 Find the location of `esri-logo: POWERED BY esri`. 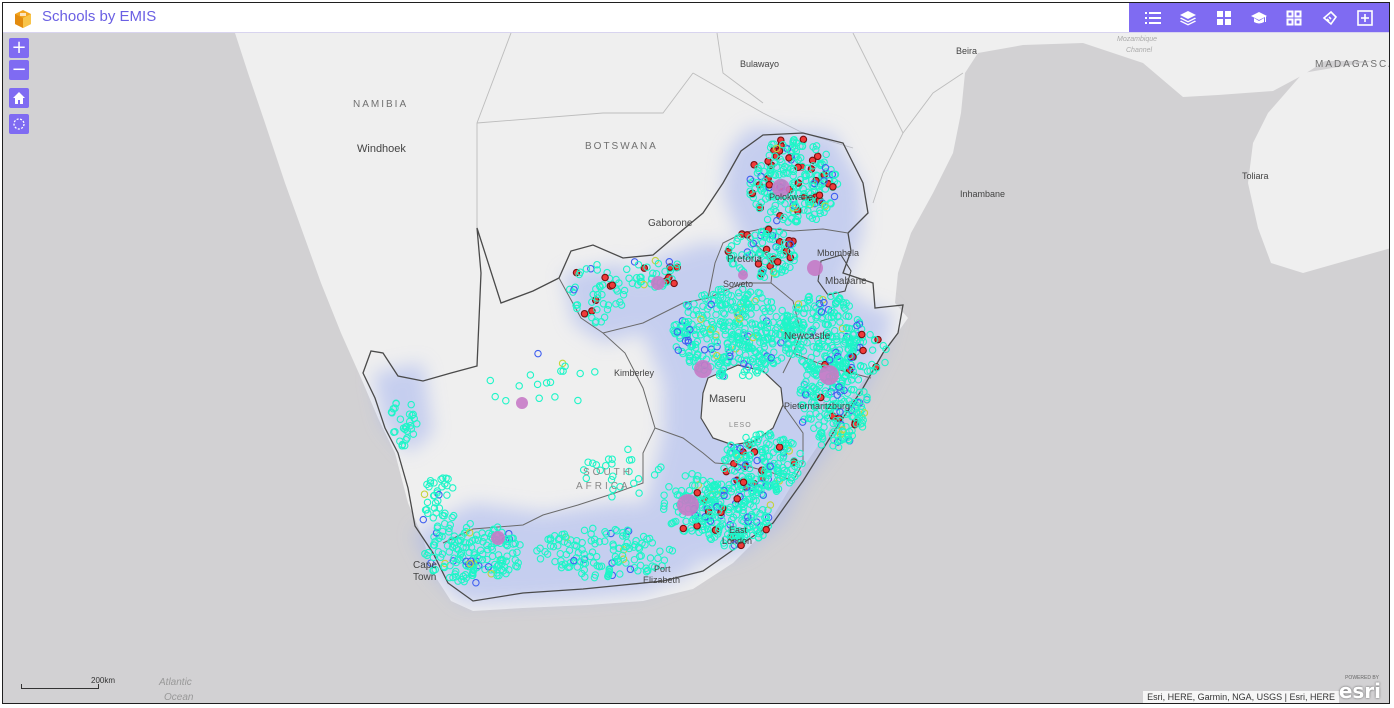

esri-logo: POWERED BY esri is located at coordinates (1363, 689).